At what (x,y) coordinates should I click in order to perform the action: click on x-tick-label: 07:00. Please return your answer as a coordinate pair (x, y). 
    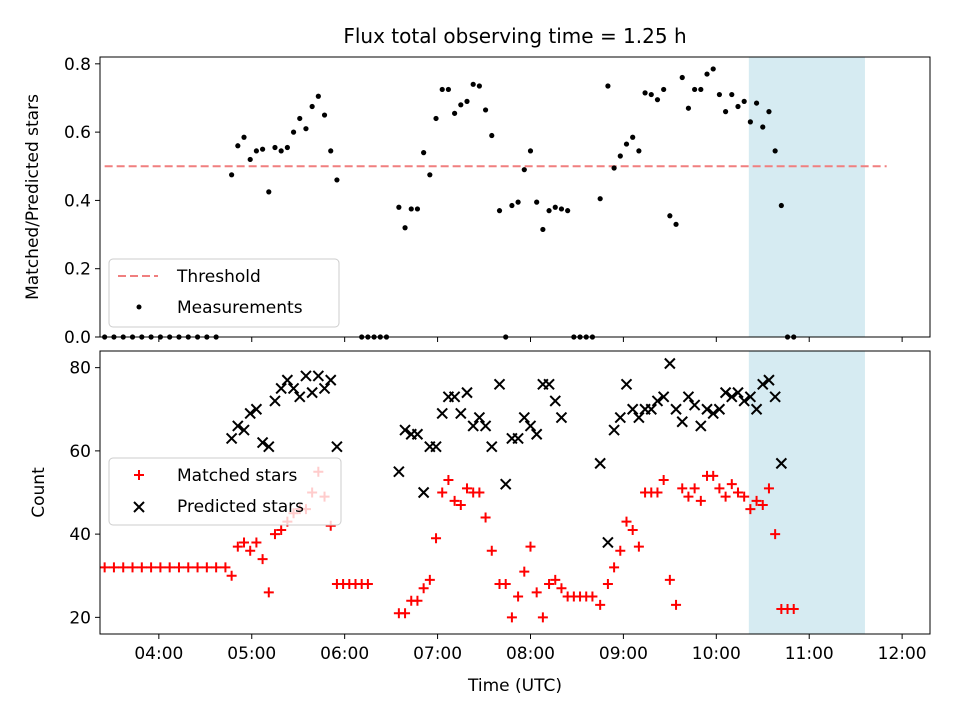
    Looking at the image, I should click on (437, 654).